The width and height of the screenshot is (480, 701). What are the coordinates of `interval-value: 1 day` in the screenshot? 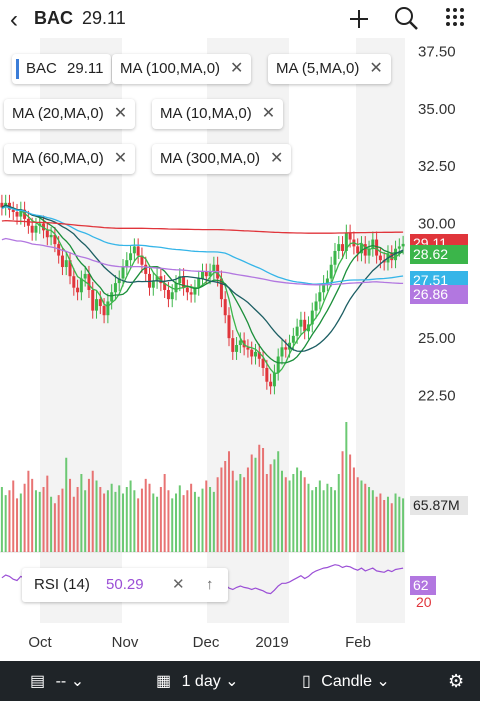 It's located at (201, 681).